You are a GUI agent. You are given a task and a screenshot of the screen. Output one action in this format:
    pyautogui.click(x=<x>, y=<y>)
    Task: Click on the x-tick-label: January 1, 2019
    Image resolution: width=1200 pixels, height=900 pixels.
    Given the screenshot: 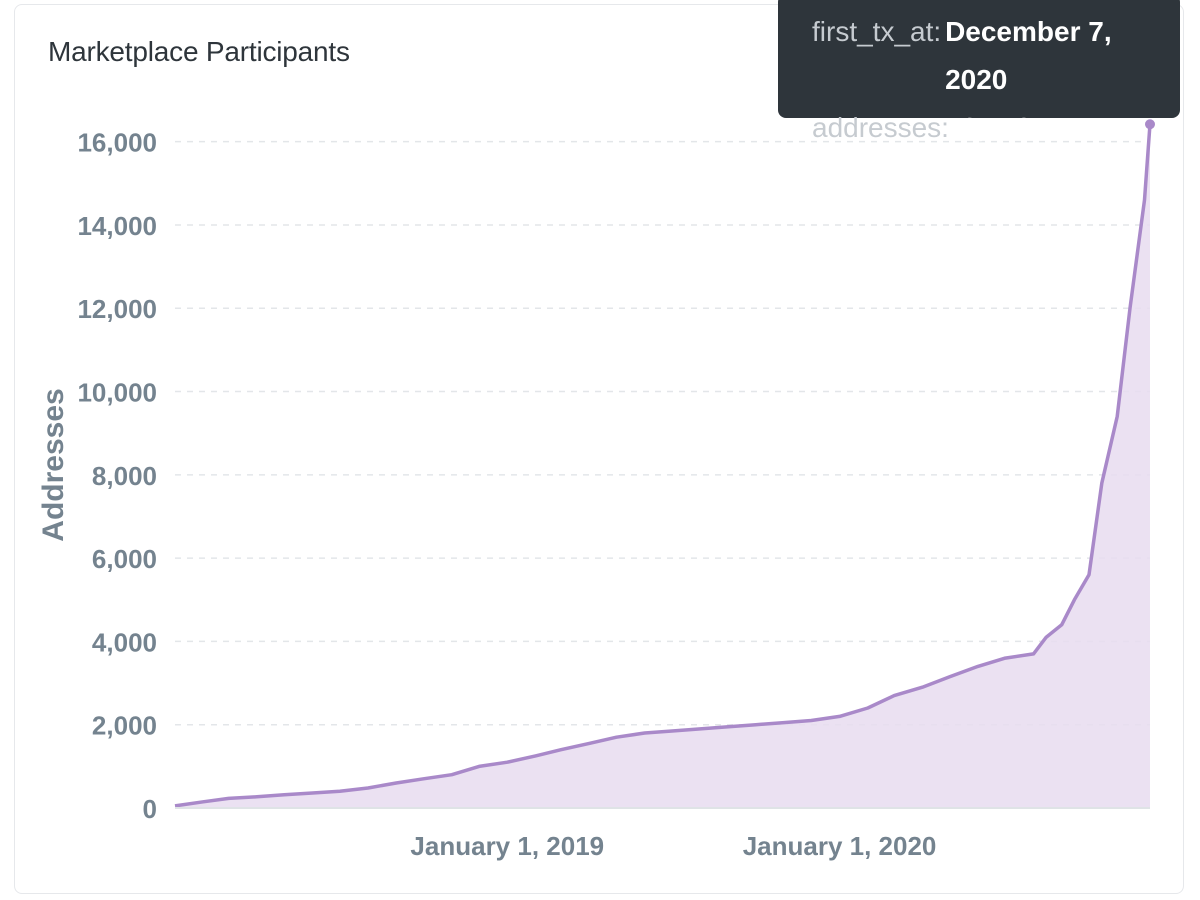 What is the action you would take?
    pyautogui.click(x=507, y=846)
    